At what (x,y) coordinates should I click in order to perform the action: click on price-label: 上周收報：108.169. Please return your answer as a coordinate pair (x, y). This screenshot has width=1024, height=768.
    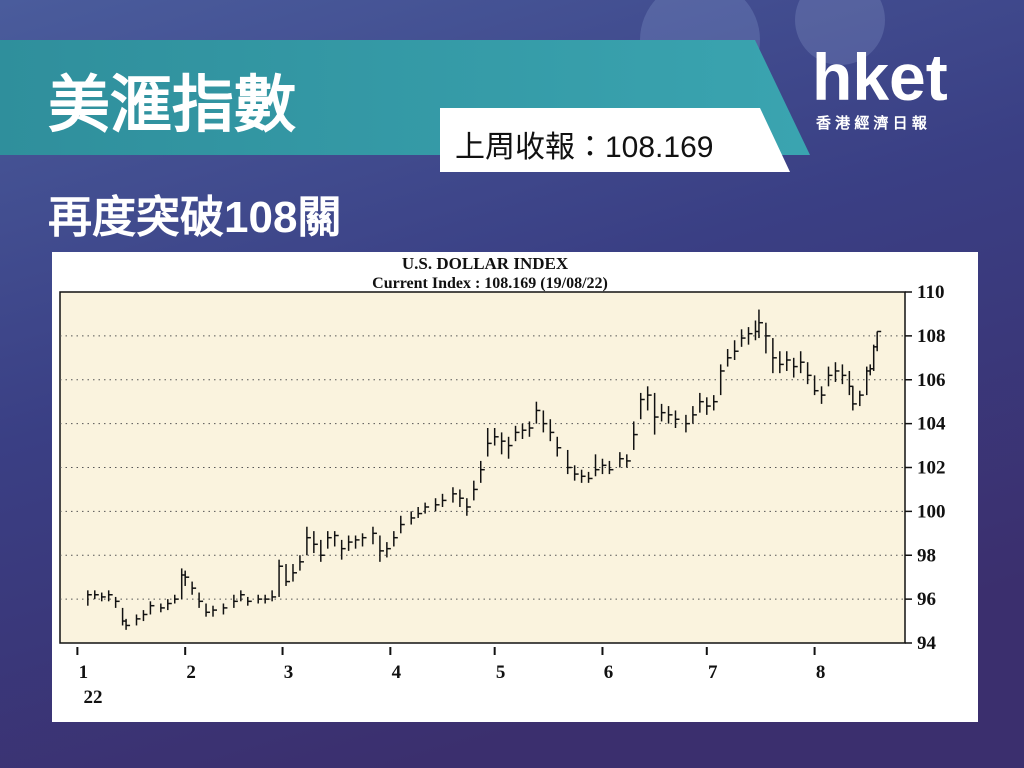
    Looking at the image, I should click on (584, 147).